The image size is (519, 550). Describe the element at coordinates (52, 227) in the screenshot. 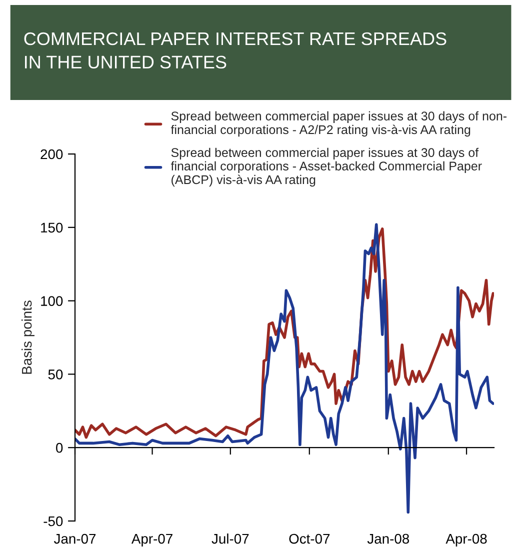

I see `y-tick-label: 150` at that location.